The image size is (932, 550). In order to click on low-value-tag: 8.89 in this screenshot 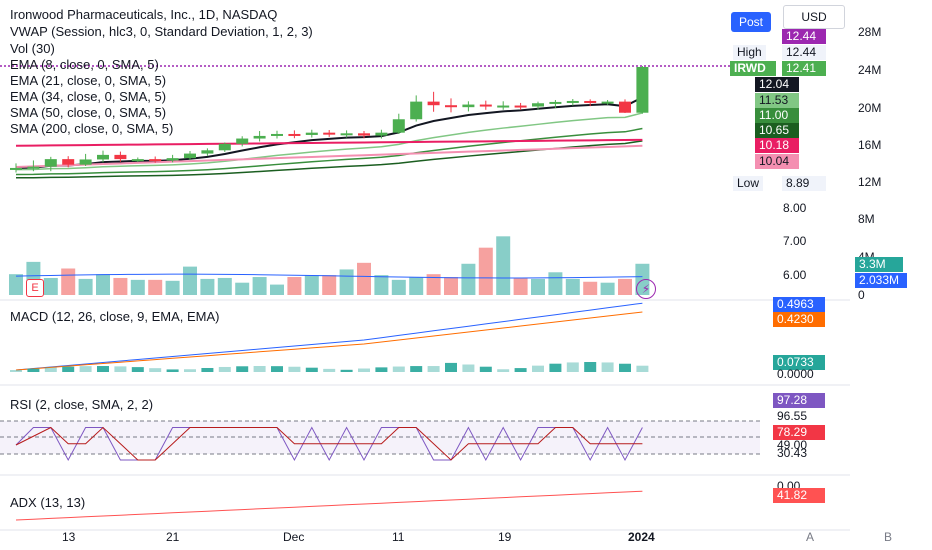, I will do `click(804, 183)`.